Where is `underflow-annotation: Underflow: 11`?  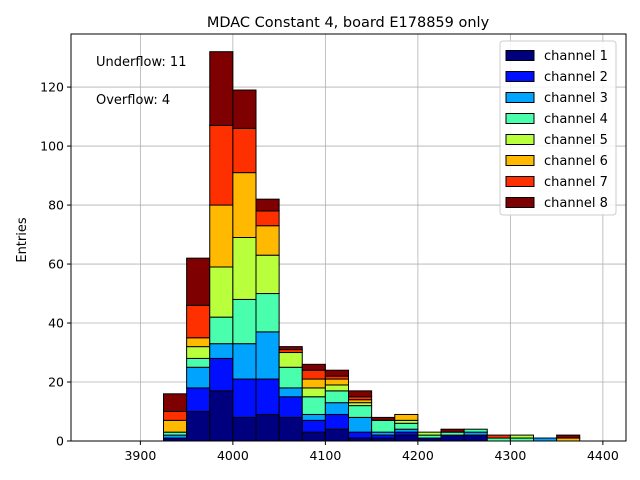 underflow-annotation: Underflow: 11 is located at coordinates (141, 62).